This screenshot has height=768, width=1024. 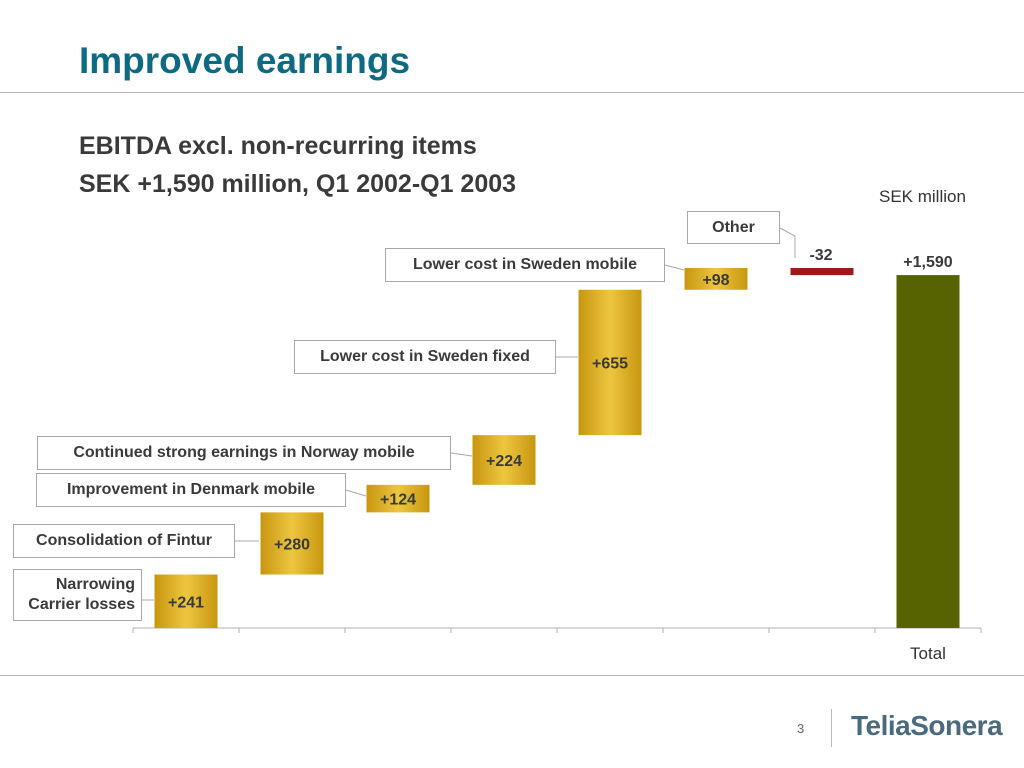 What do you see at coordinates (512, 92) in the screenshot?
I see `header-divider` at bounding box center [512, 92].